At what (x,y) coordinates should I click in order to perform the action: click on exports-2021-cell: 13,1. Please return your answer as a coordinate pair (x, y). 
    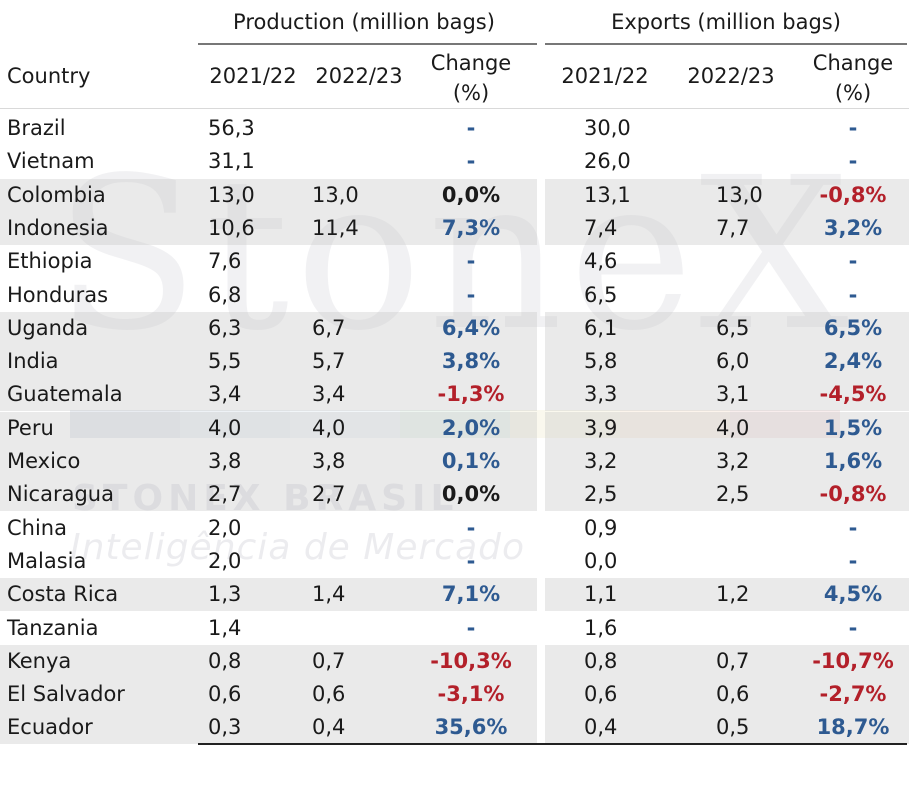
    Looking at the image, I should click on (607, 194).